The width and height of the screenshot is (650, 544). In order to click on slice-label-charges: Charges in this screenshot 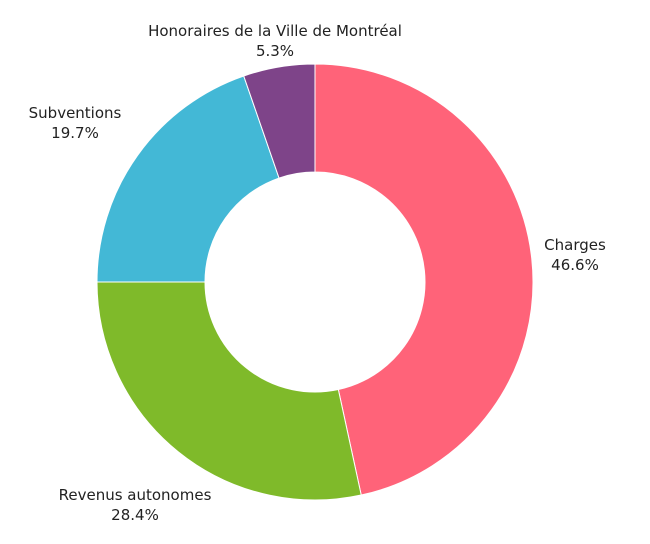, I will do `click(575, 245)`.